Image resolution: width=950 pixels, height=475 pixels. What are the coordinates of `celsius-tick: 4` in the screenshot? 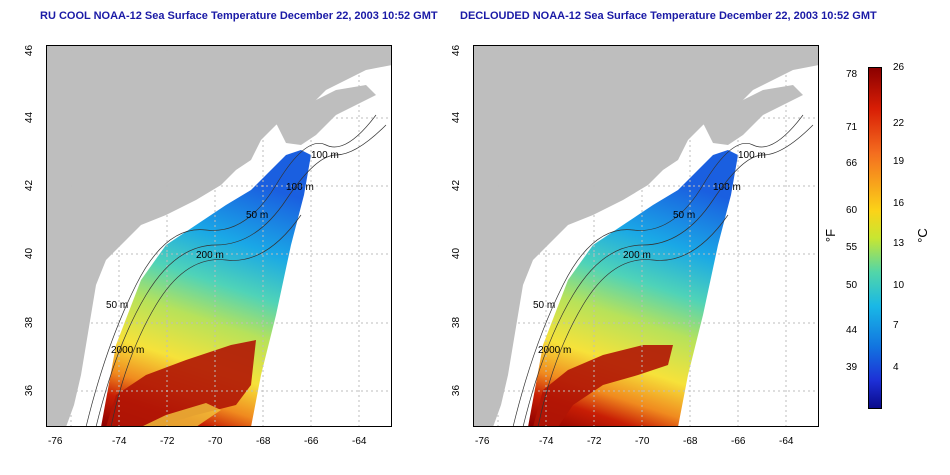 It's located at (896, 367).